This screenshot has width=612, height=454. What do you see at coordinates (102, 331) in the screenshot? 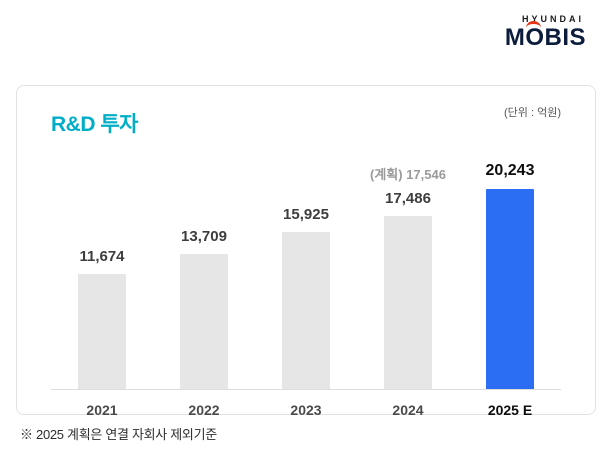
I see `bar-2021` at bounding box center [102, 331].